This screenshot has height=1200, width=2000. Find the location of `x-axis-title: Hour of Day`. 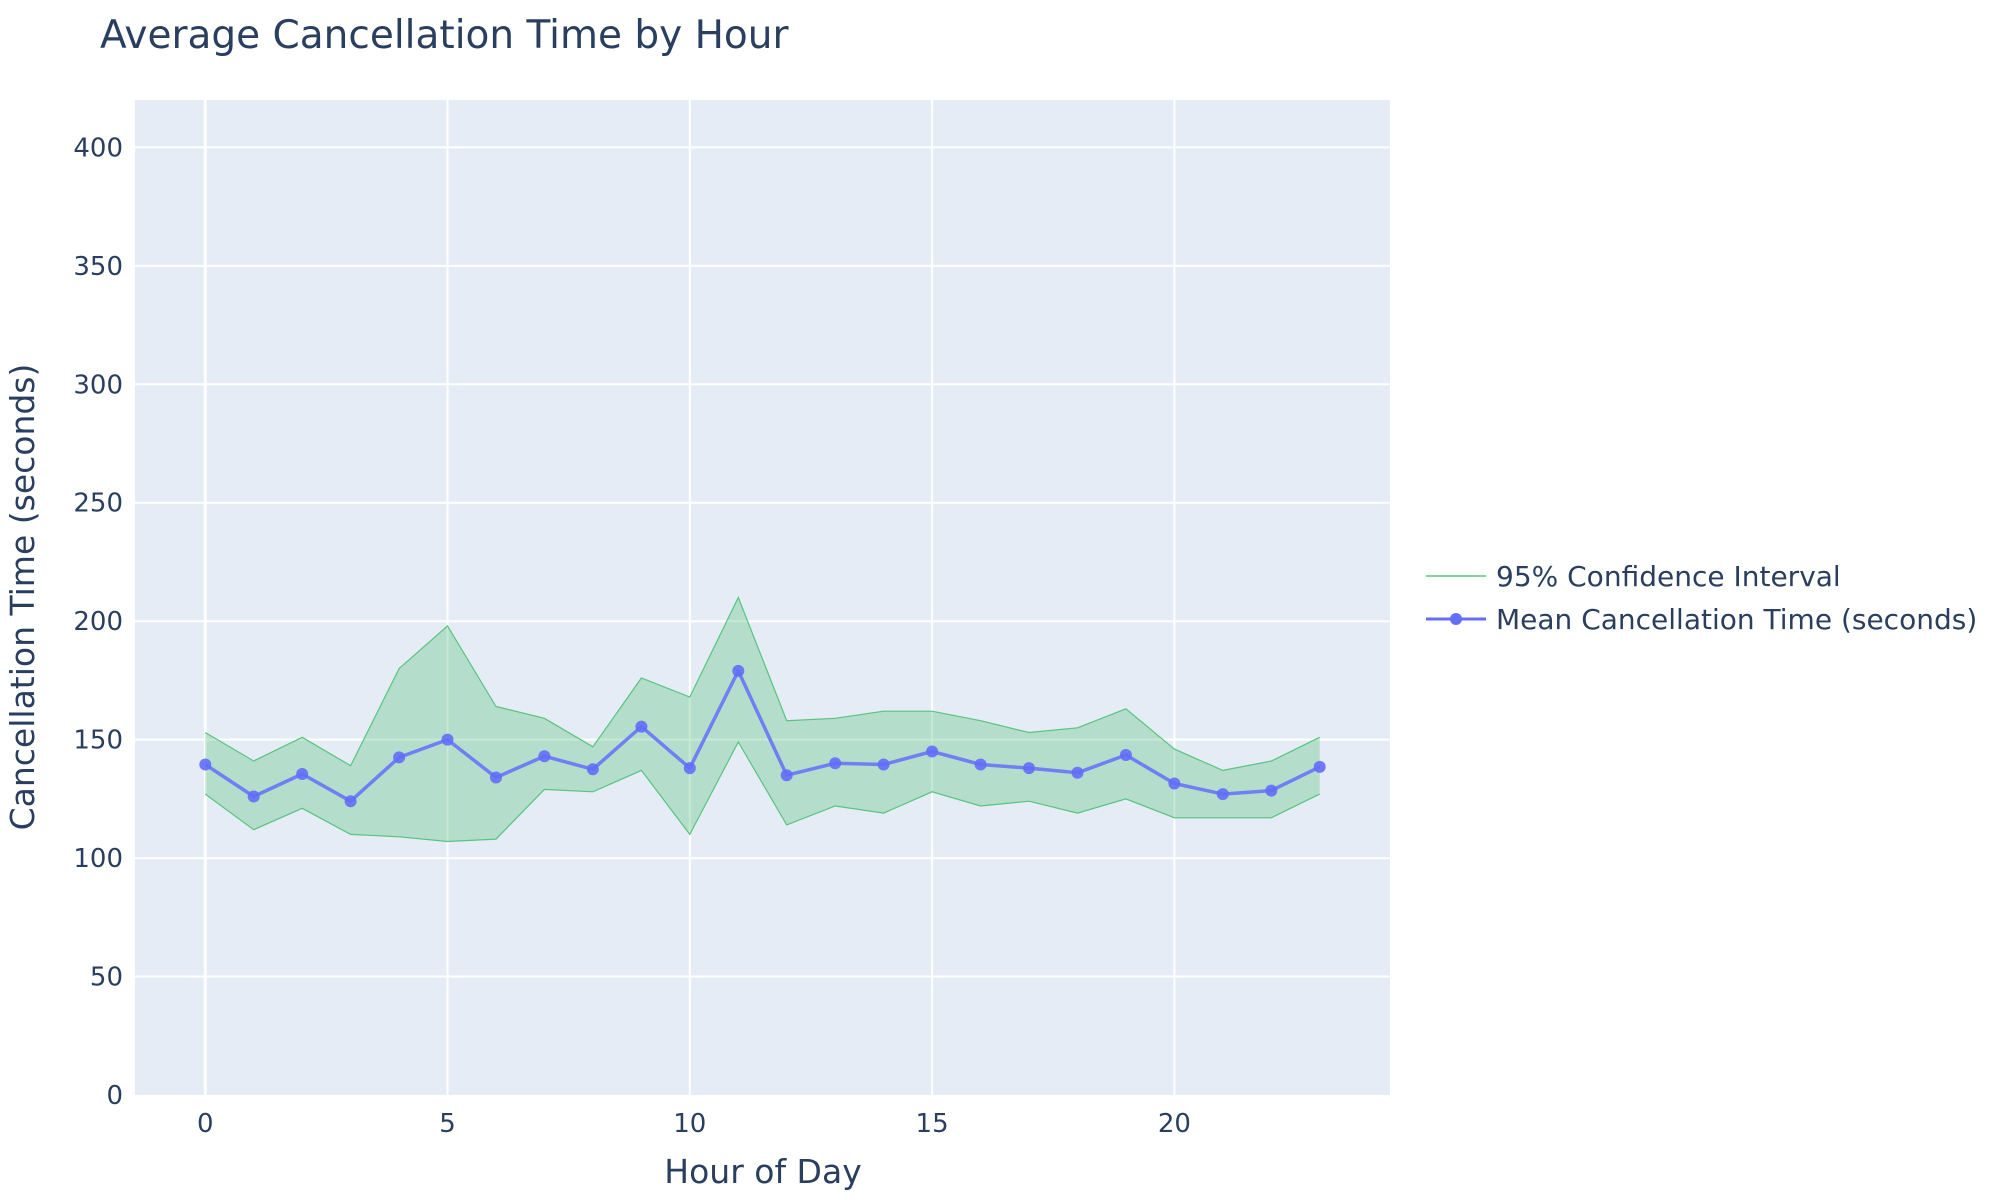

x-axis-title: Hour of Day is located at coordinates (762, 1171).